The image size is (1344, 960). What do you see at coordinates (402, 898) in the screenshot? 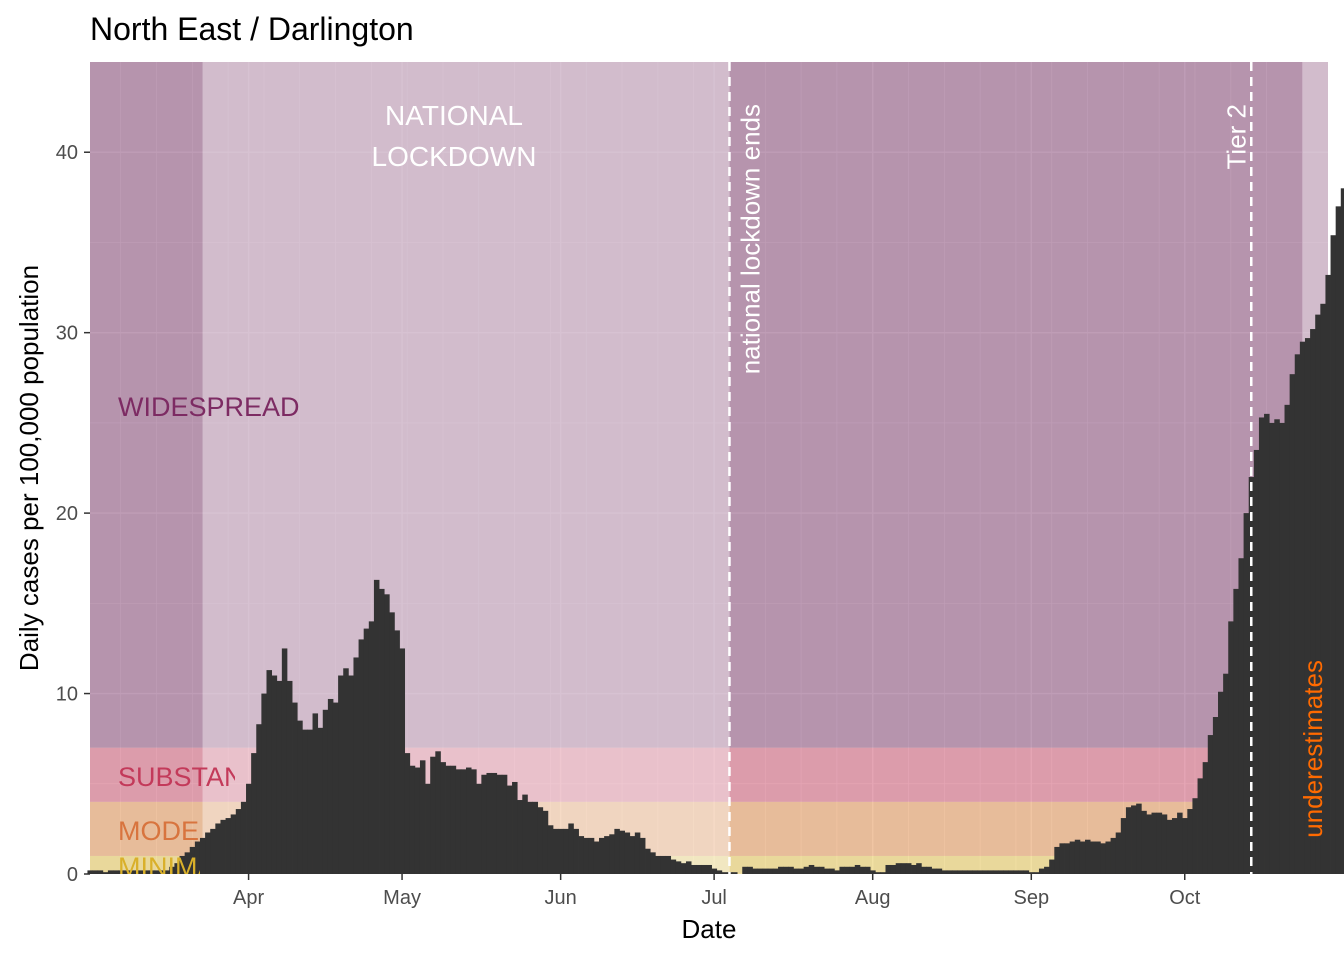
I see `x-tick-label: May` at bounding box center [402, 898].